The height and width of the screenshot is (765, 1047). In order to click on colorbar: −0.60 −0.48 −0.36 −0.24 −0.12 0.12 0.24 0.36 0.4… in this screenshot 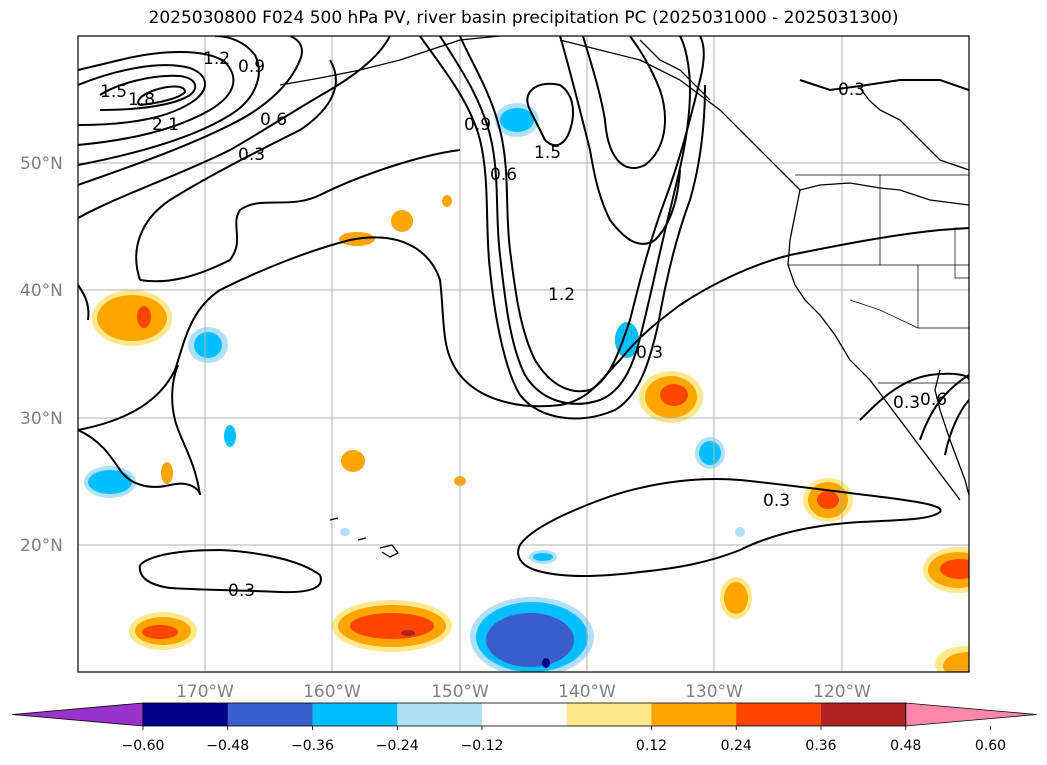, I will do `click(524, 728)`.